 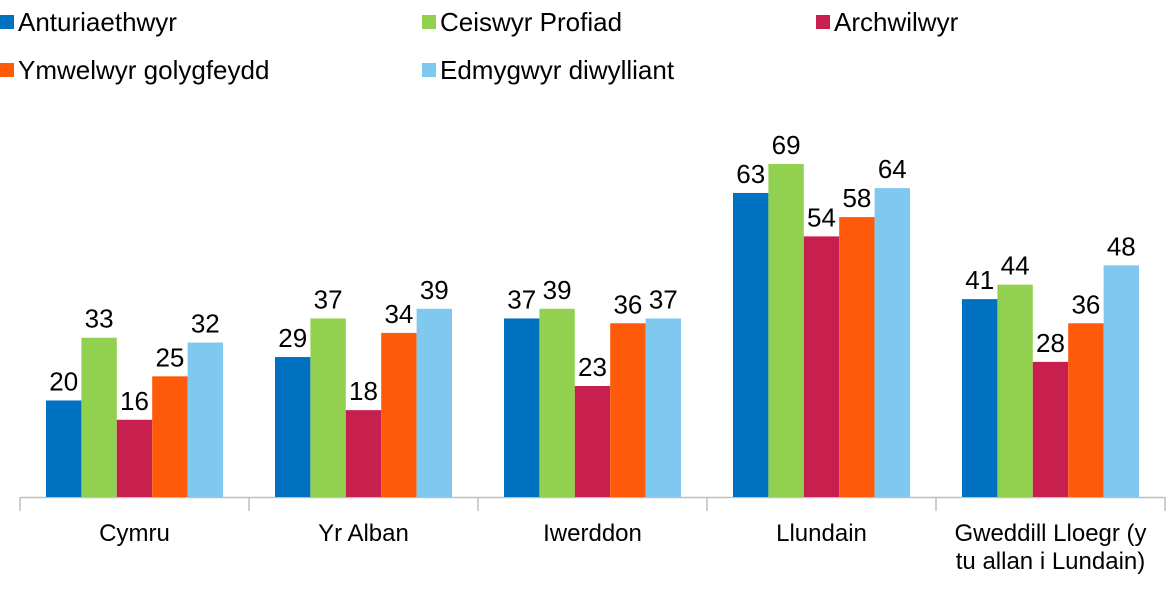 What do you see at coordinates (856, 198) in the screenshot?
I see `data-label: 58` at bounding box center [856, 198].